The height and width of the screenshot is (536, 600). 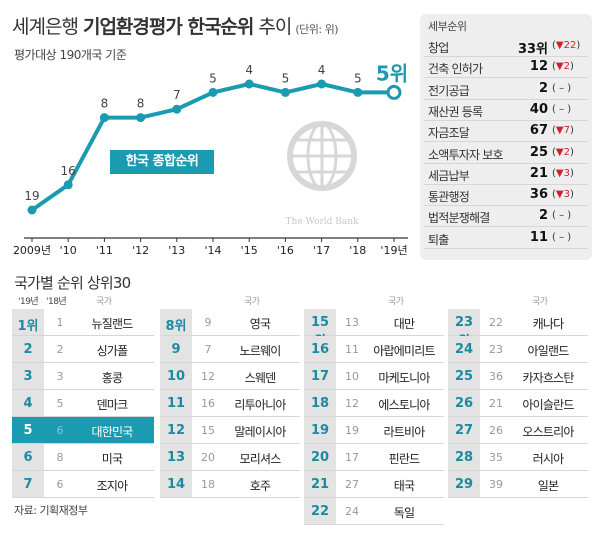 What do you see at coordinates (506, 68) in the screenshot?
I see `detail-row: 건축 인허가 12 (▼2)` at bounding box center [506, 68].